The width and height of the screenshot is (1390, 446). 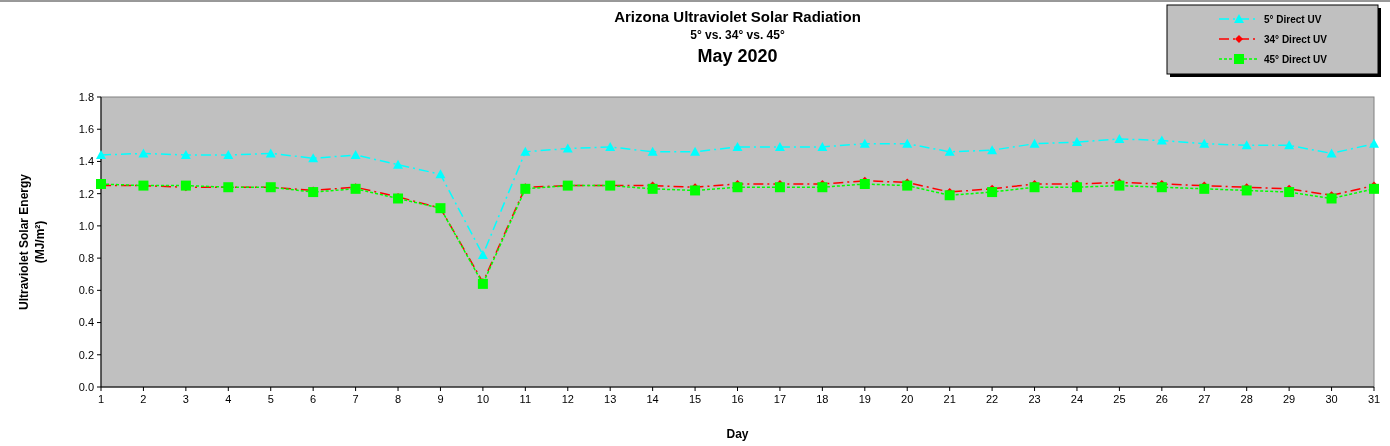 What do you see at coordinates (86, 161) in the screenshot?
I see `y-tick-label: 1.4` at bounding box center [86, 161].